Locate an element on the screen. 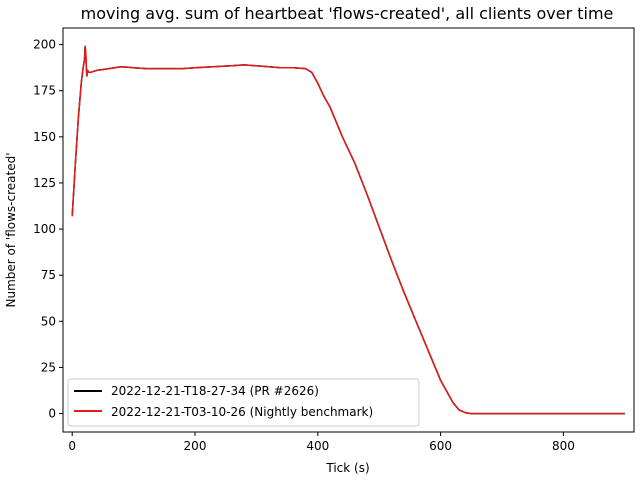 The height and width of the screenshot is (480, 640). y-tick-label: 100 is located at coordinates (44, 229).